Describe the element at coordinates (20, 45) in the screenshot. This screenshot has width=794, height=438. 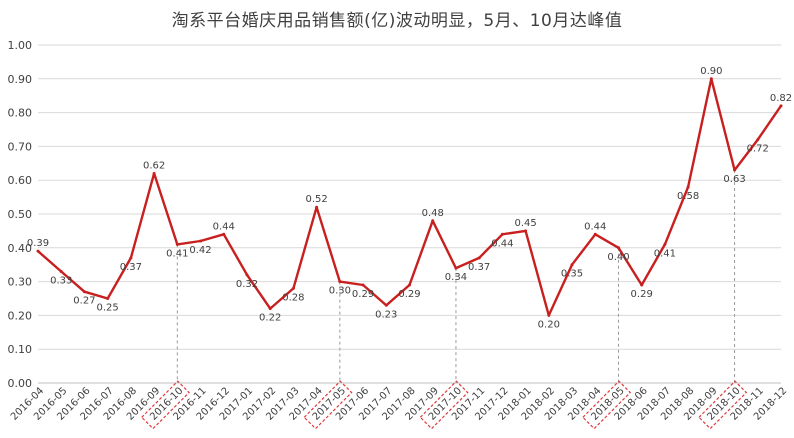
I see `y-tick-label: 1.00` at that location.